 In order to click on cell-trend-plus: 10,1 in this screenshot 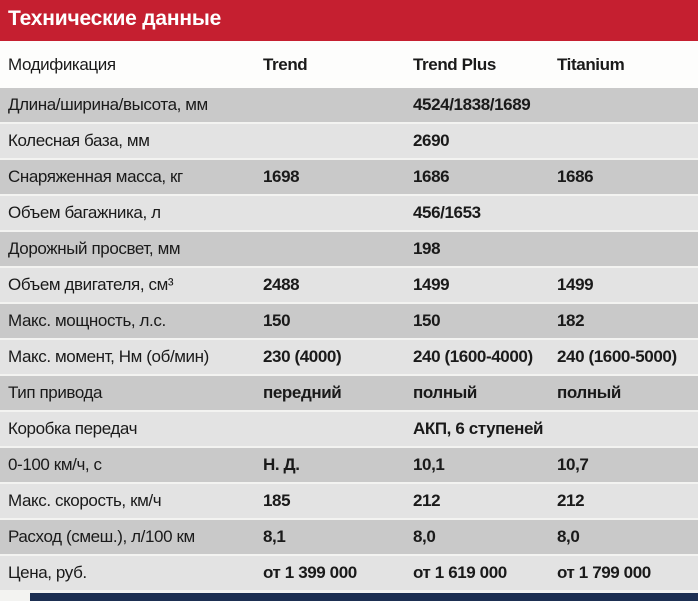, I will do `click(429, 464)`.